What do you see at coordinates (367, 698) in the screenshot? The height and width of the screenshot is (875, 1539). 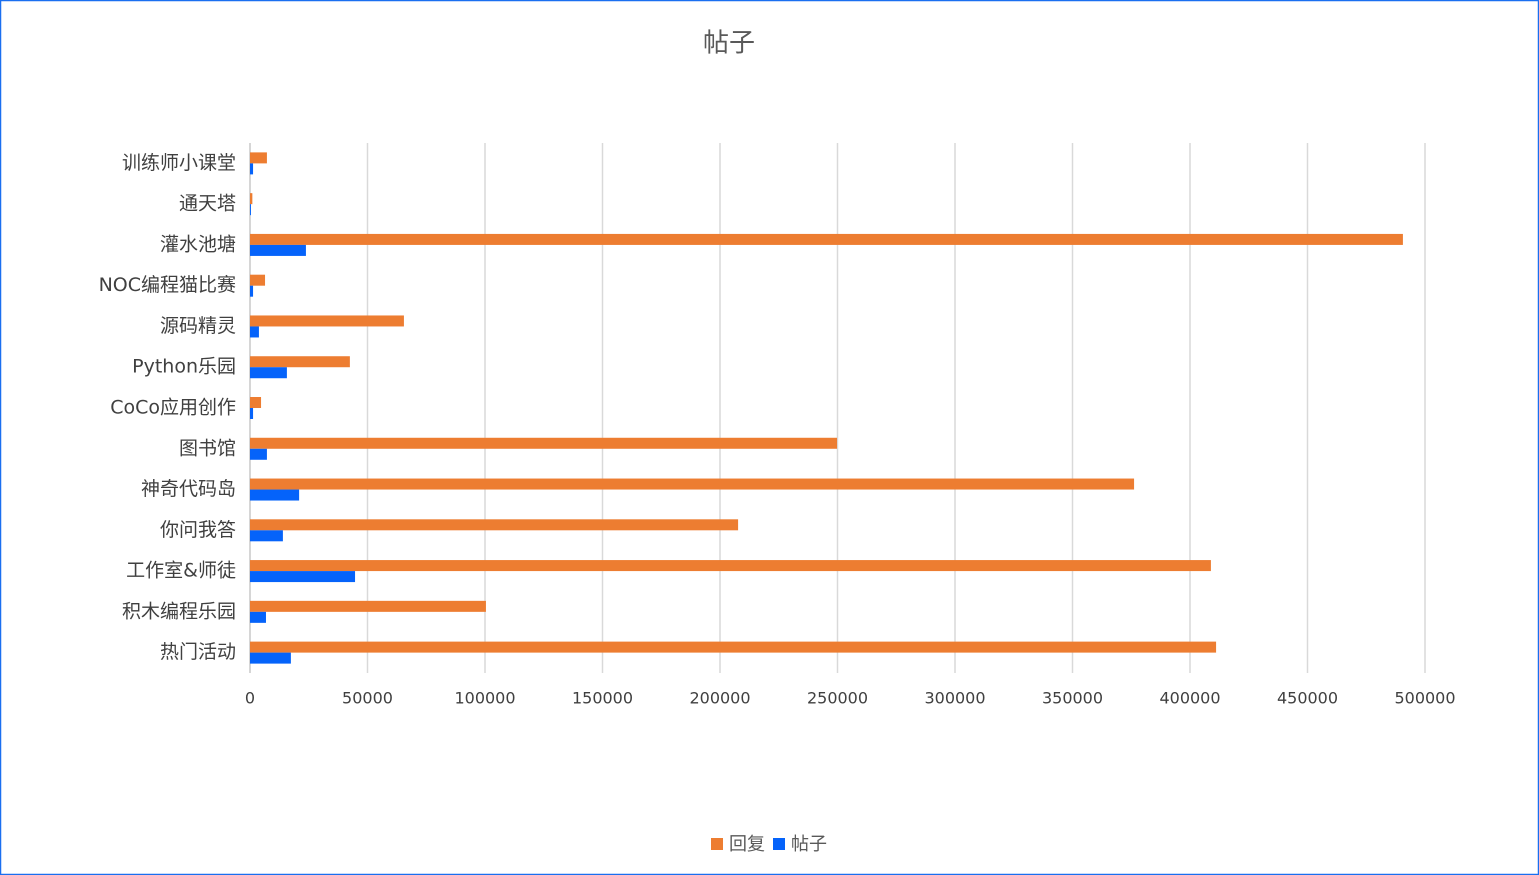 I see `x-tick-label: 50000` at bounding box center [367, 698].